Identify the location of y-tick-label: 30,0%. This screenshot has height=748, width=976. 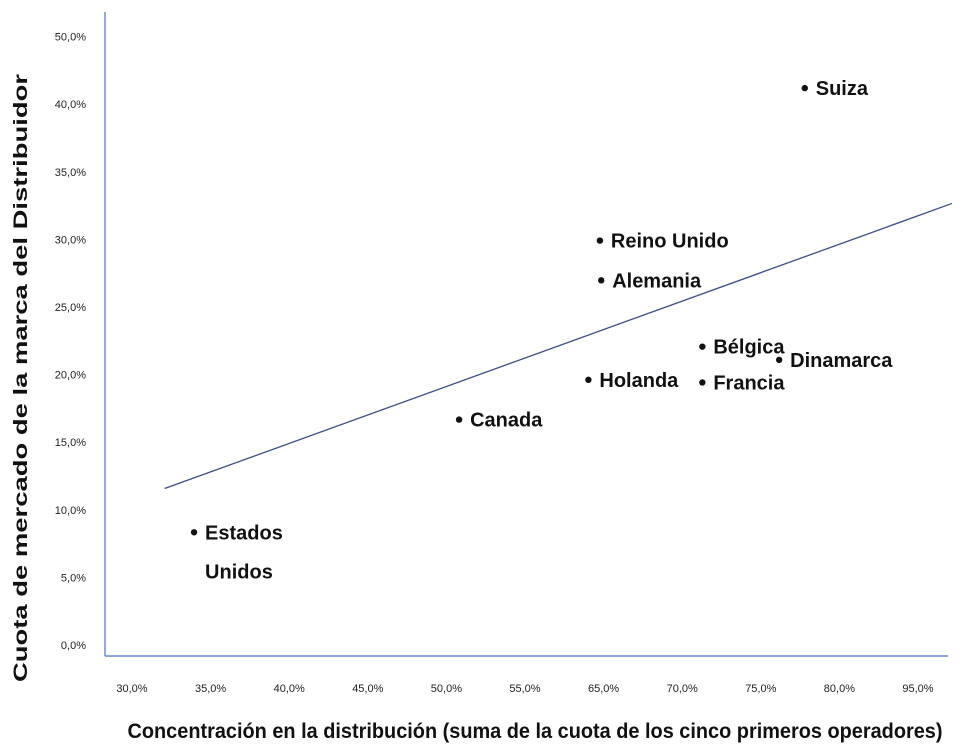
(70, 240).